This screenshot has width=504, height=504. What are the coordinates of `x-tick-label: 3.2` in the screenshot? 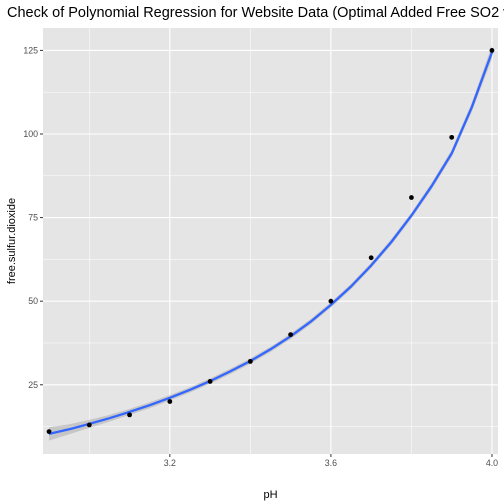 It's located at (170, 463).